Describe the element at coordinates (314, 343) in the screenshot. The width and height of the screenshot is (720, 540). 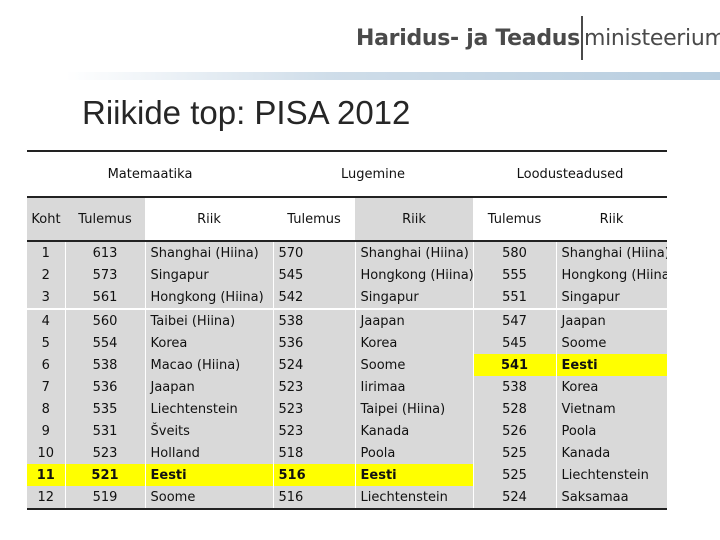
I see `cell-reading-score: 536` at that location.